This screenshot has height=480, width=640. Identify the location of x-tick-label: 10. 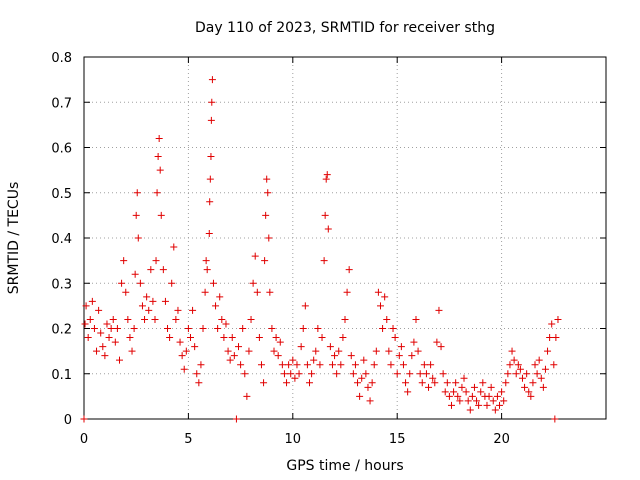
(293, 439).